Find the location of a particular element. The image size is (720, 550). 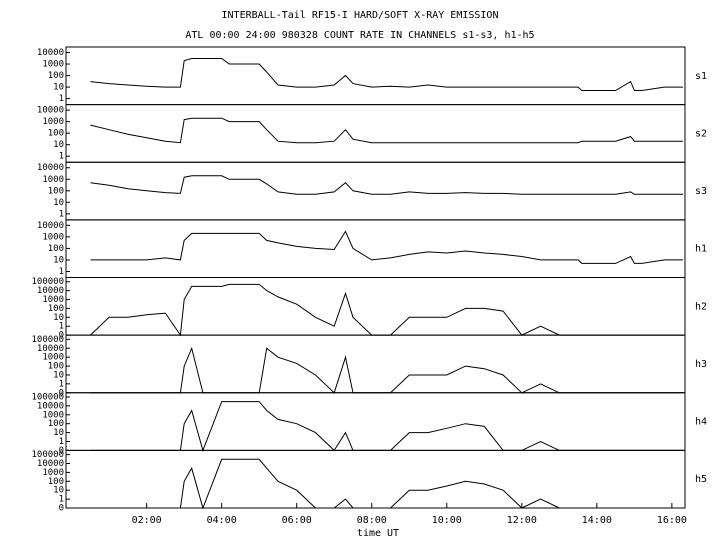

panel-label: h5 is located at coordinates (701, 479).